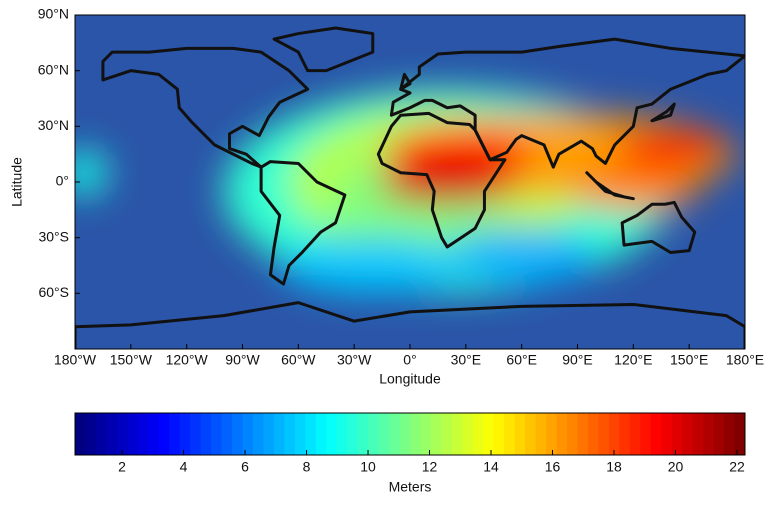 The image size is (780, 507). What do you see at coordinates (62, 181) in the screenshot?
I see `y-tick-label: 0°` at bounding box center [62, 181].